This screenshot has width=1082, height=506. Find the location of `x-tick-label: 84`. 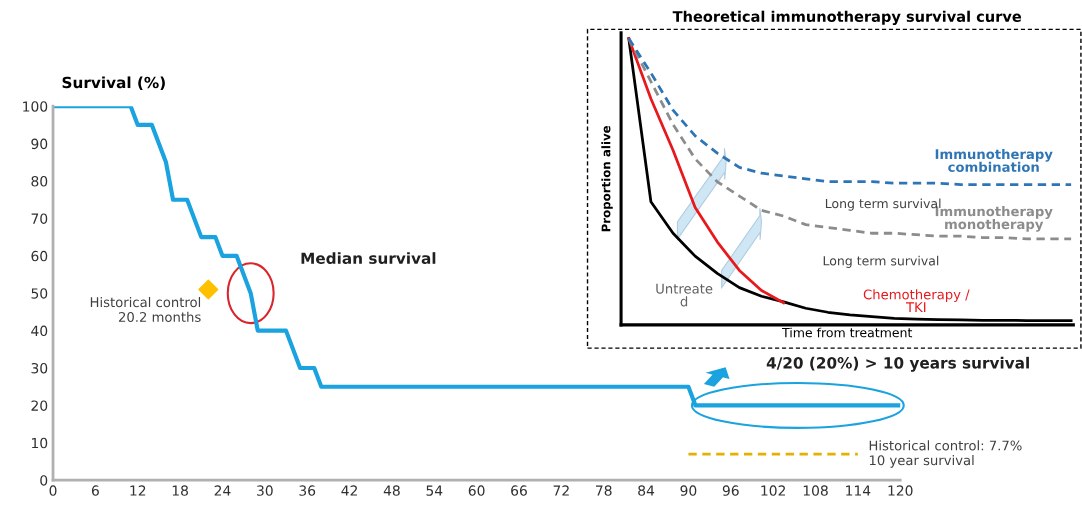

x-tick-label: 84 is located at coordinates (646, 490).